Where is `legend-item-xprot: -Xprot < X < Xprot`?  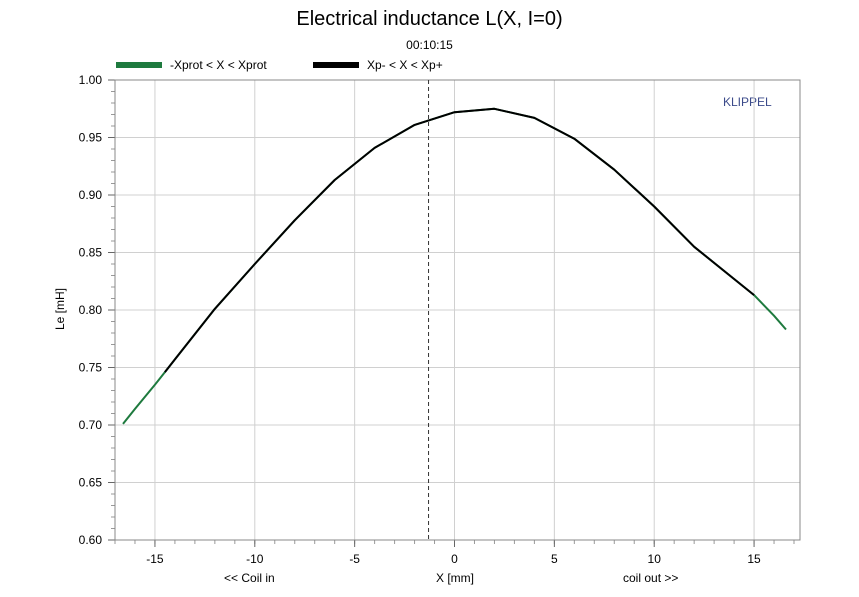
legend-item-xprot: -Xprot < X < Xprot is located at coordinates (191, 65).